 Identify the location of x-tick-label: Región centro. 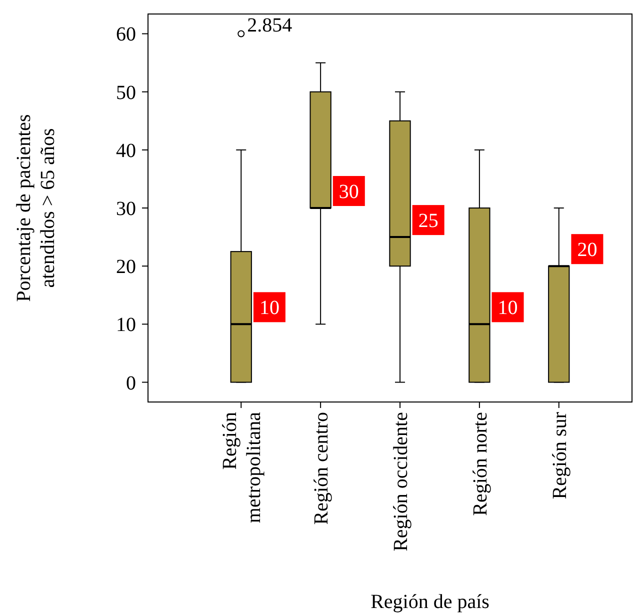
(321, 468).